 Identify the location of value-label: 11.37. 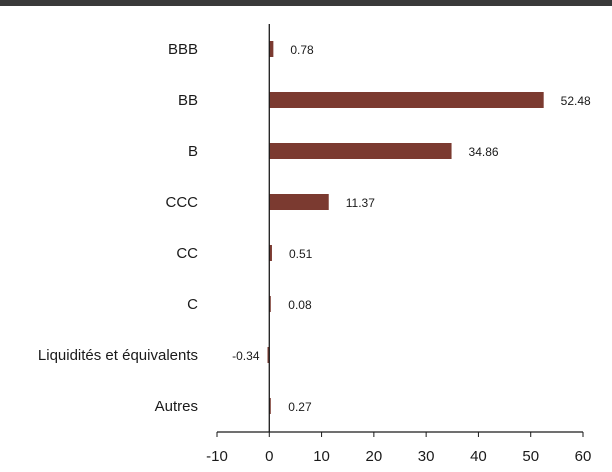
(360, 203).